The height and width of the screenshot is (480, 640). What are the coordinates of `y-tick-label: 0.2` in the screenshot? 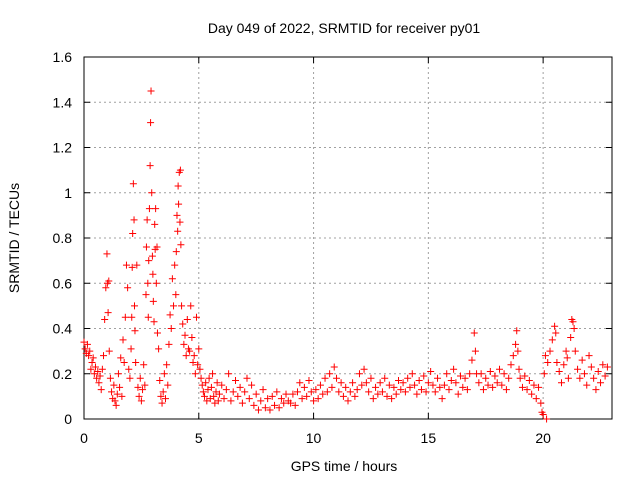 It's located at (63, 374).